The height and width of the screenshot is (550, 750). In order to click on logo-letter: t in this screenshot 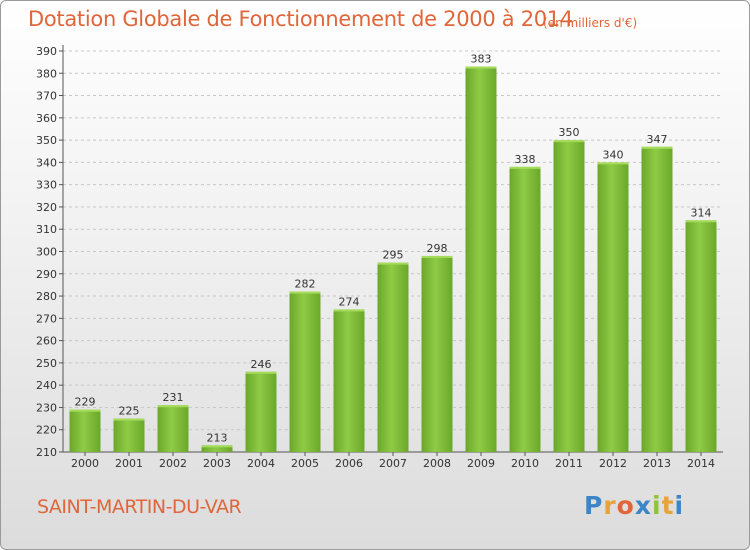, I will do `click(668, 505)`.